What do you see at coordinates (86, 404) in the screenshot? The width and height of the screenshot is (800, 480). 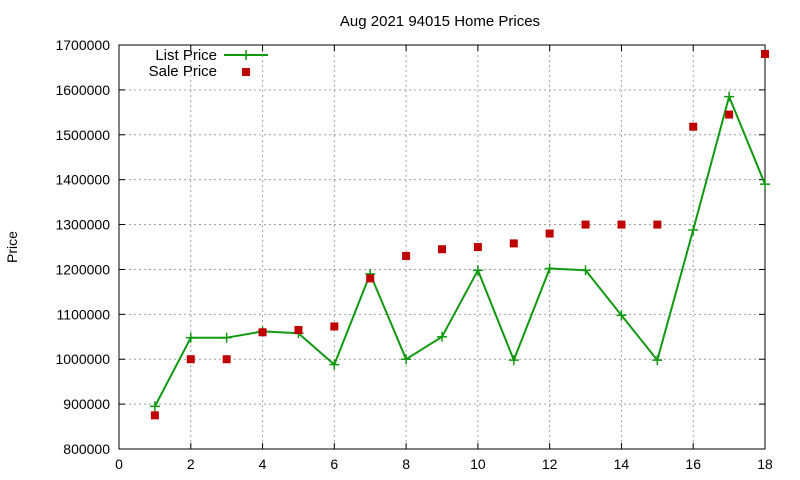 I see `y-tick-label: 900000` at bounding box center [86, 404].